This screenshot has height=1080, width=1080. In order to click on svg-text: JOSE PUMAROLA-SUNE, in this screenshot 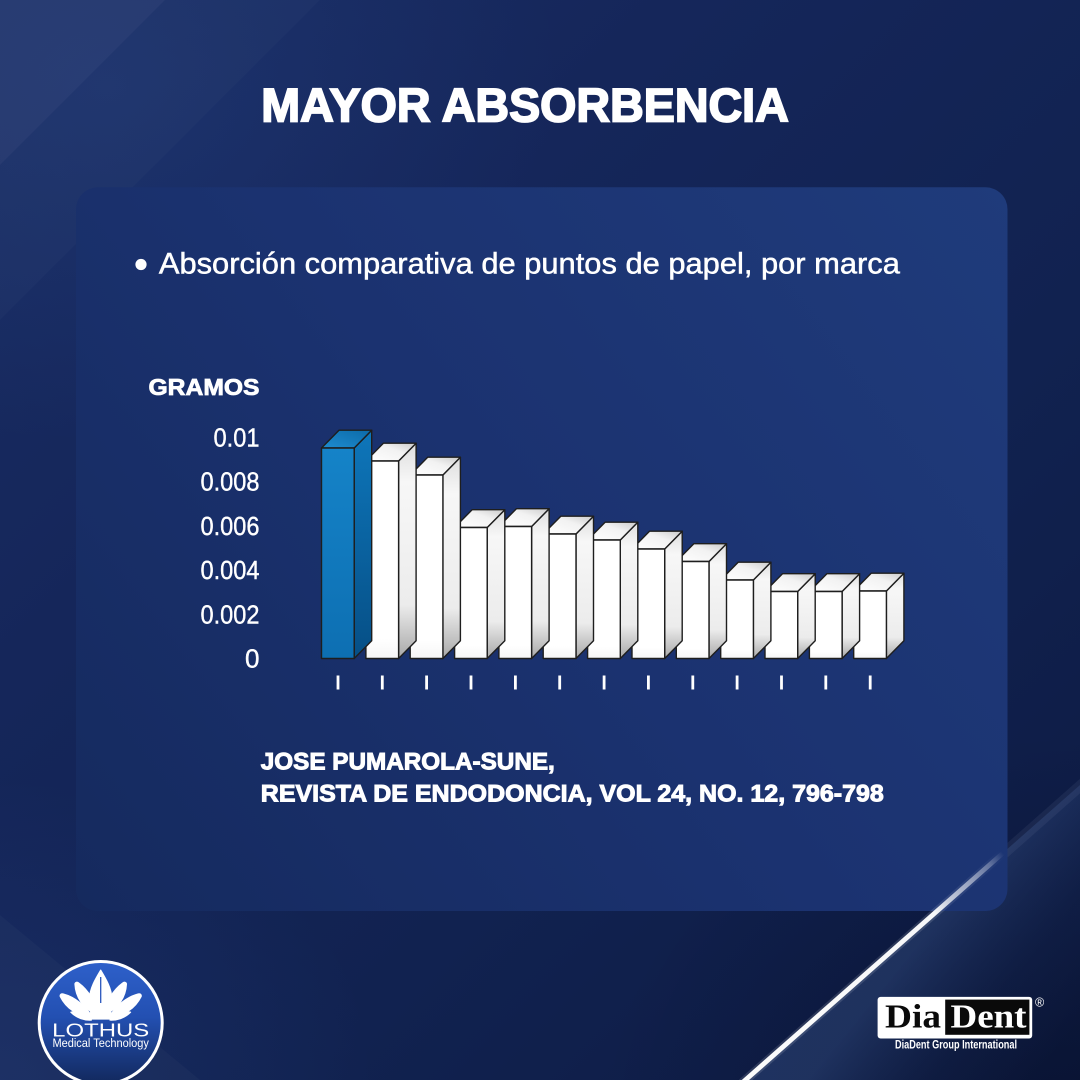, I will do `click(408, 762)`.